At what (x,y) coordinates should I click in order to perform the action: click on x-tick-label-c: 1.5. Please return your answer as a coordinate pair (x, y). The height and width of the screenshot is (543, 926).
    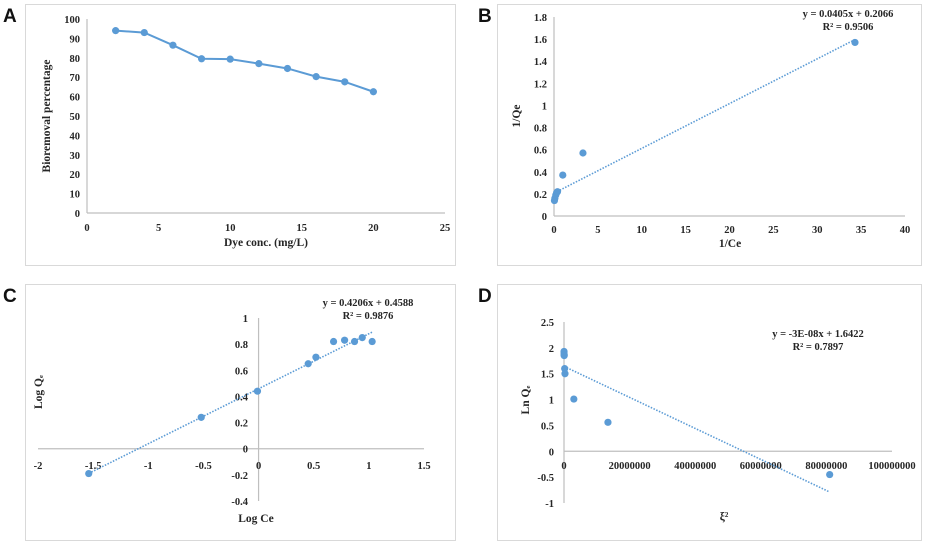
    Looking at the image, I should click on (423, 466).